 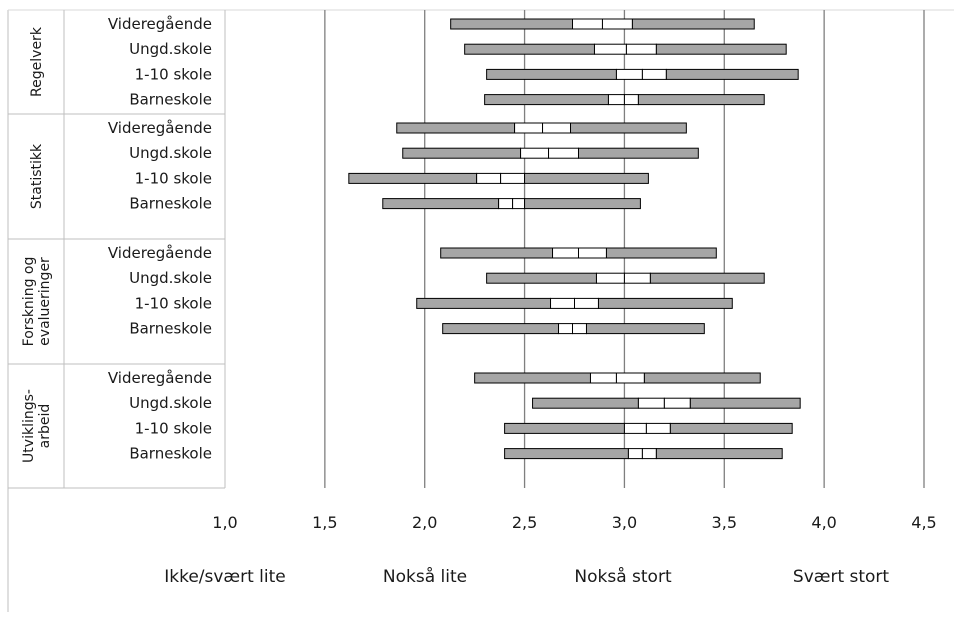 I want to click on x-tick-label: 3,0, so click(x=624, y=522).